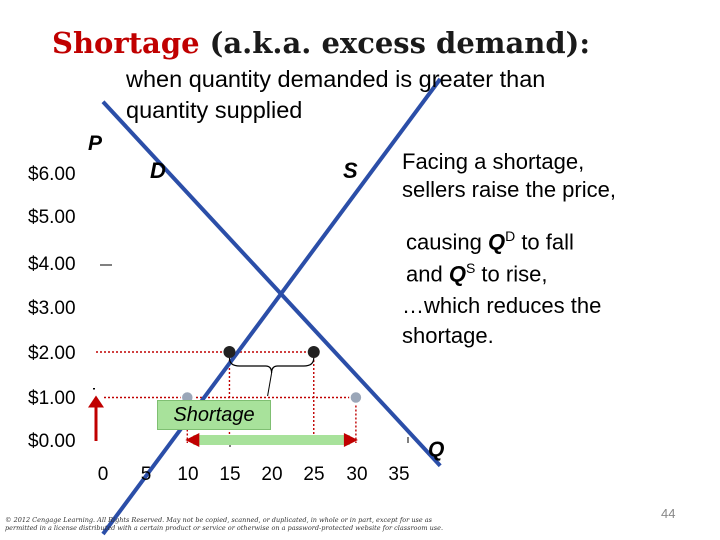 Image resolution: width=720 pixels, height=540 pixels. Describe the element at coordinates (214, 415) in the screenshot. I see `shortage-label: Shortage` at that location.